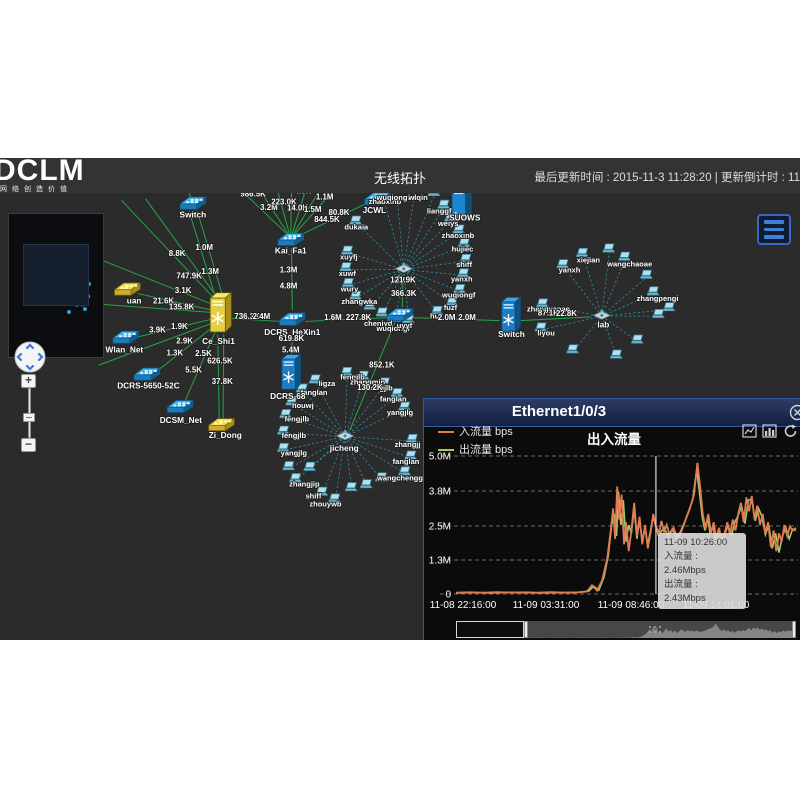 Image resolution: width=800 pixels, height=800 pixels. Describe the element at coordinates (288, 396) in the screenshot. I see `node-label: DCRS-68` at that location.